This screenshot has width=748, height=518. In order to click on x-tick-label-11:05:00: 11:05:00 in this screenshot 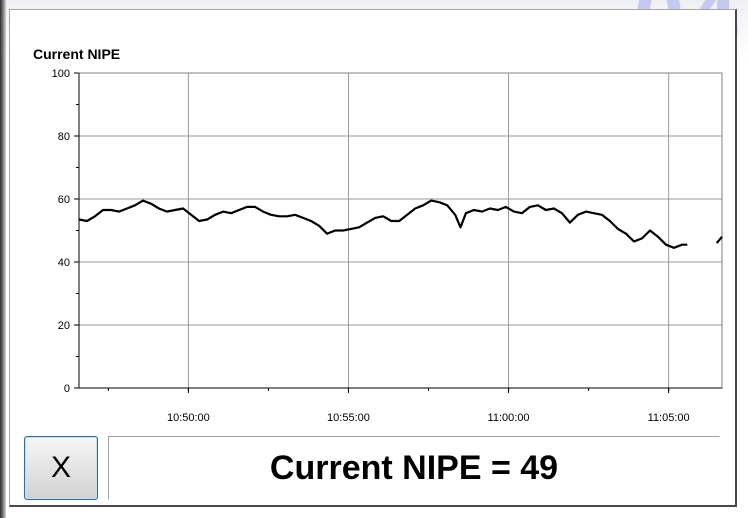, I will do `click(669, 418)`.